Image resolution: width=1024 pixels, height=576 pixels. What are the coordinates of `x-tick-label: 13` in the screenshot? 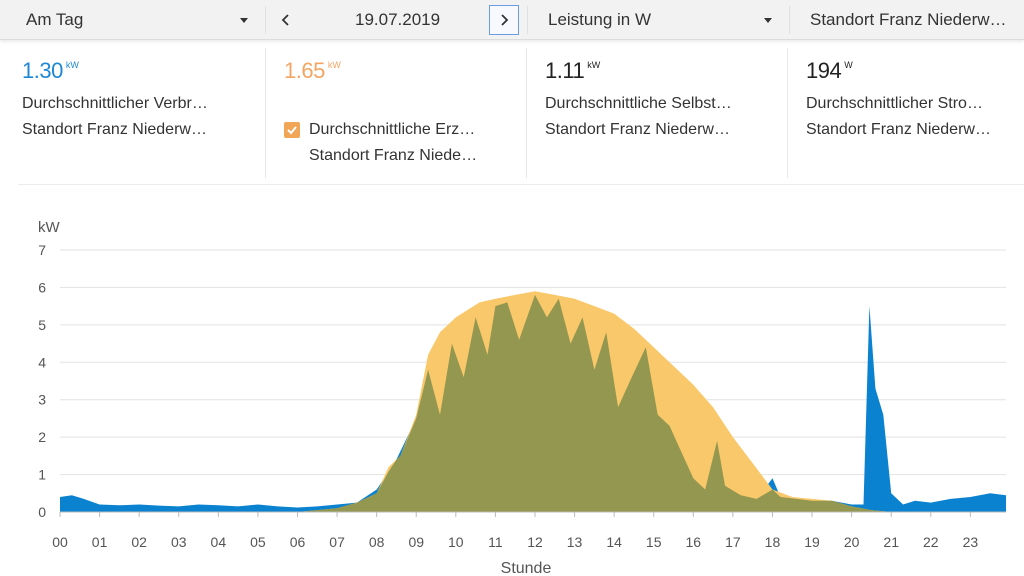 It's located at (575, 542).